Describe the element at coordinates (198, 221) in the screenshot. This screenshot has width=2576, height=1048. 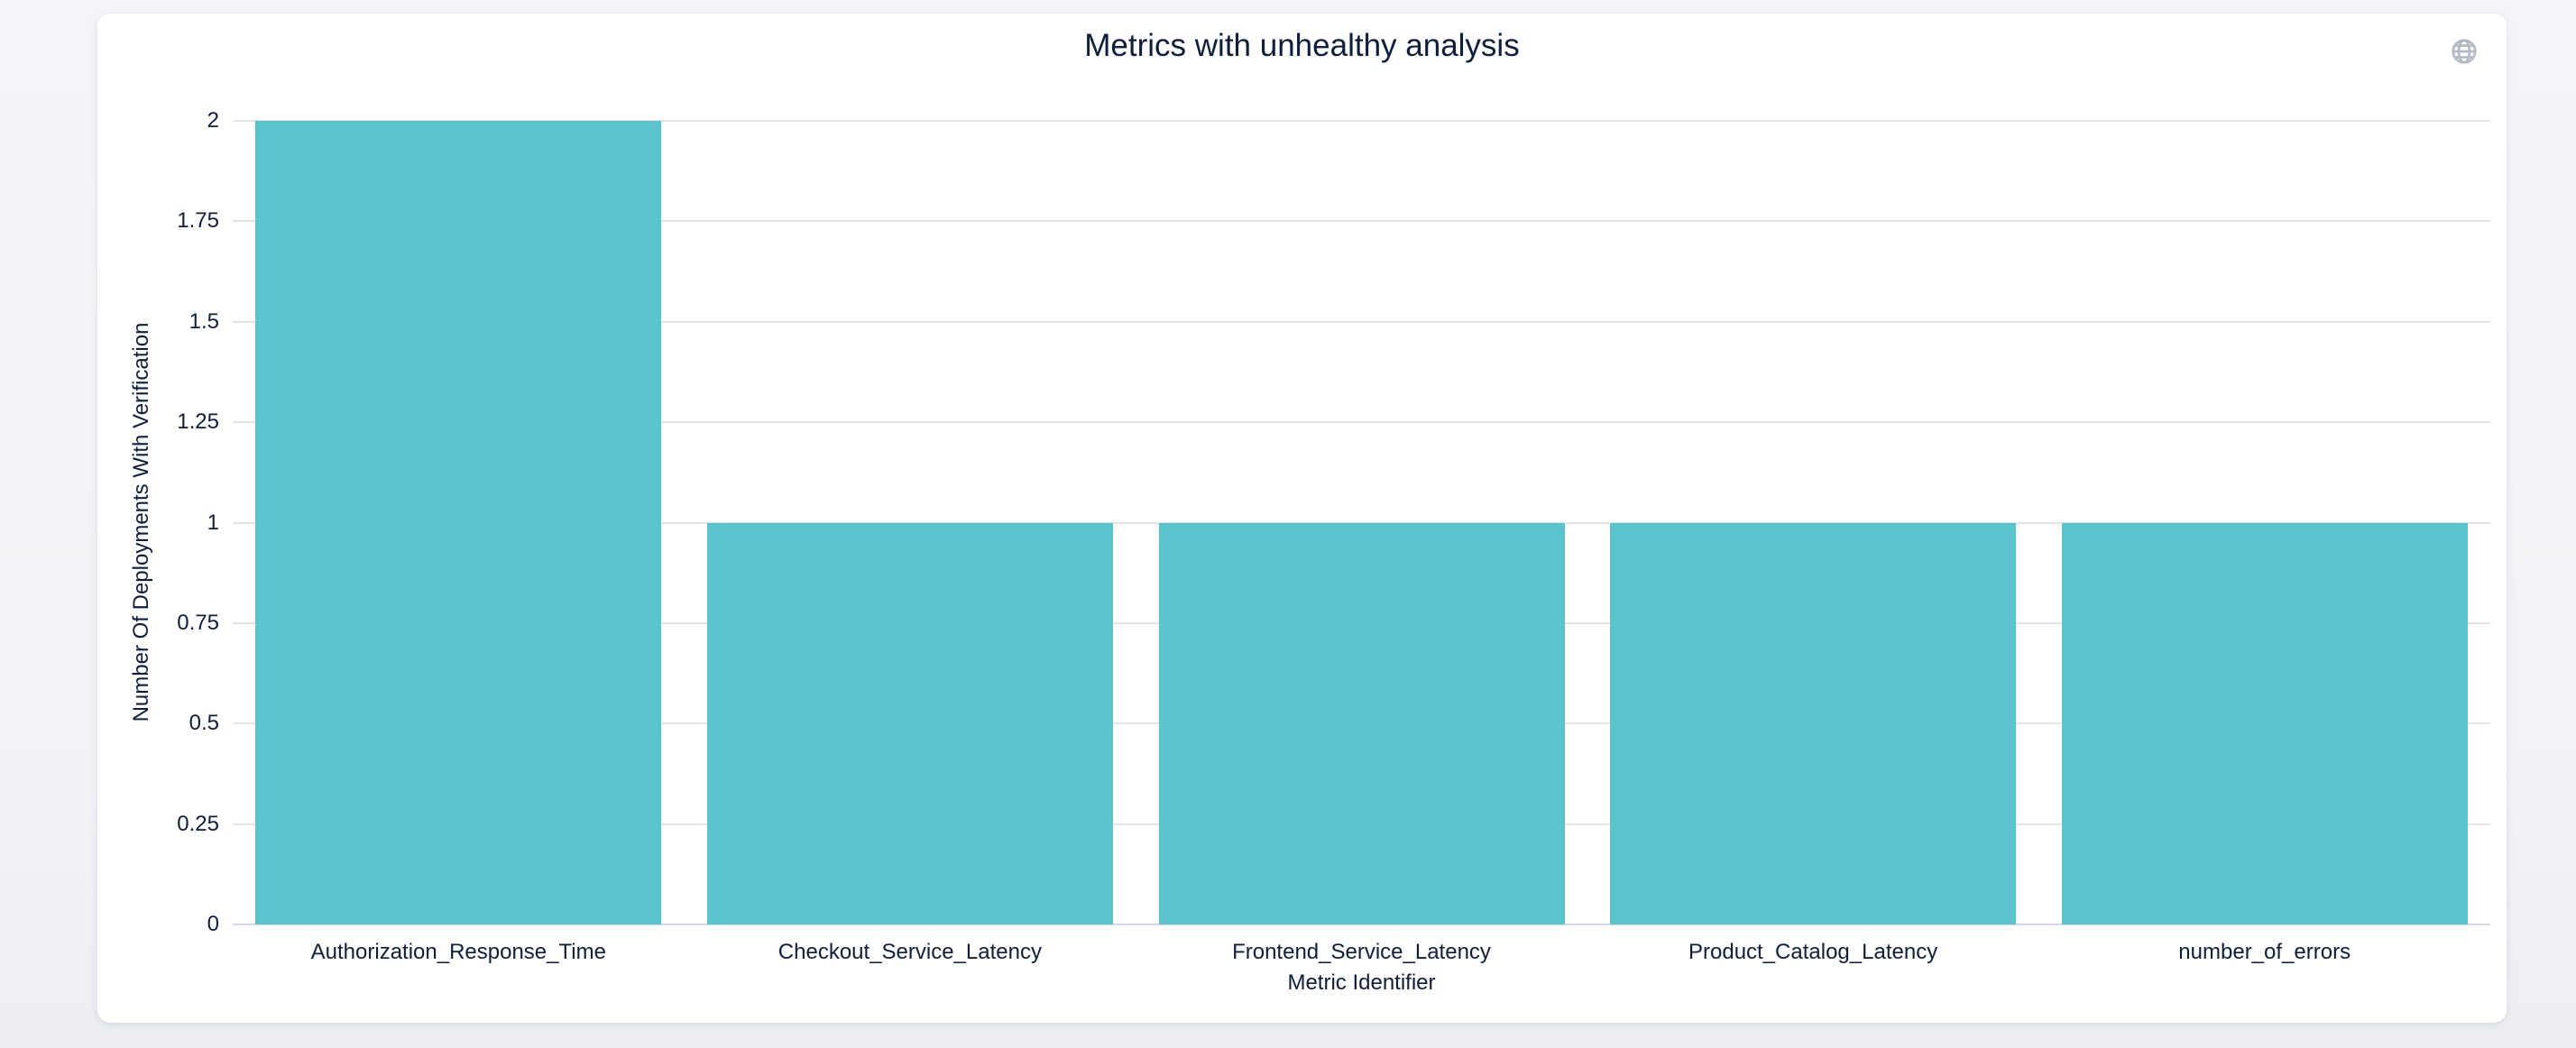
I see `y-tick-label: 1.75` at that location.